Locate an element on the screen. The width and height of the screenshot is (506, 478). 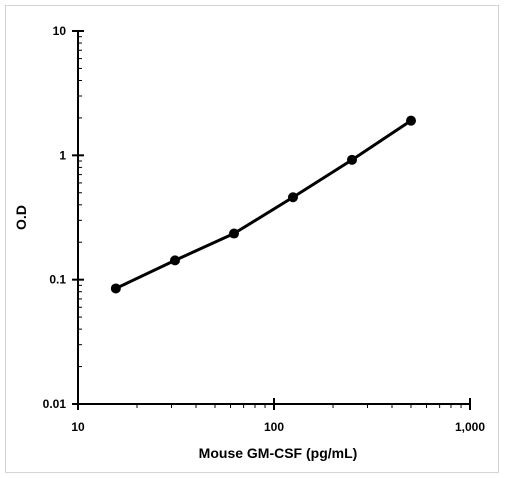
x-ticks: 10 100 1,000 is located at coordinates (278, 416).